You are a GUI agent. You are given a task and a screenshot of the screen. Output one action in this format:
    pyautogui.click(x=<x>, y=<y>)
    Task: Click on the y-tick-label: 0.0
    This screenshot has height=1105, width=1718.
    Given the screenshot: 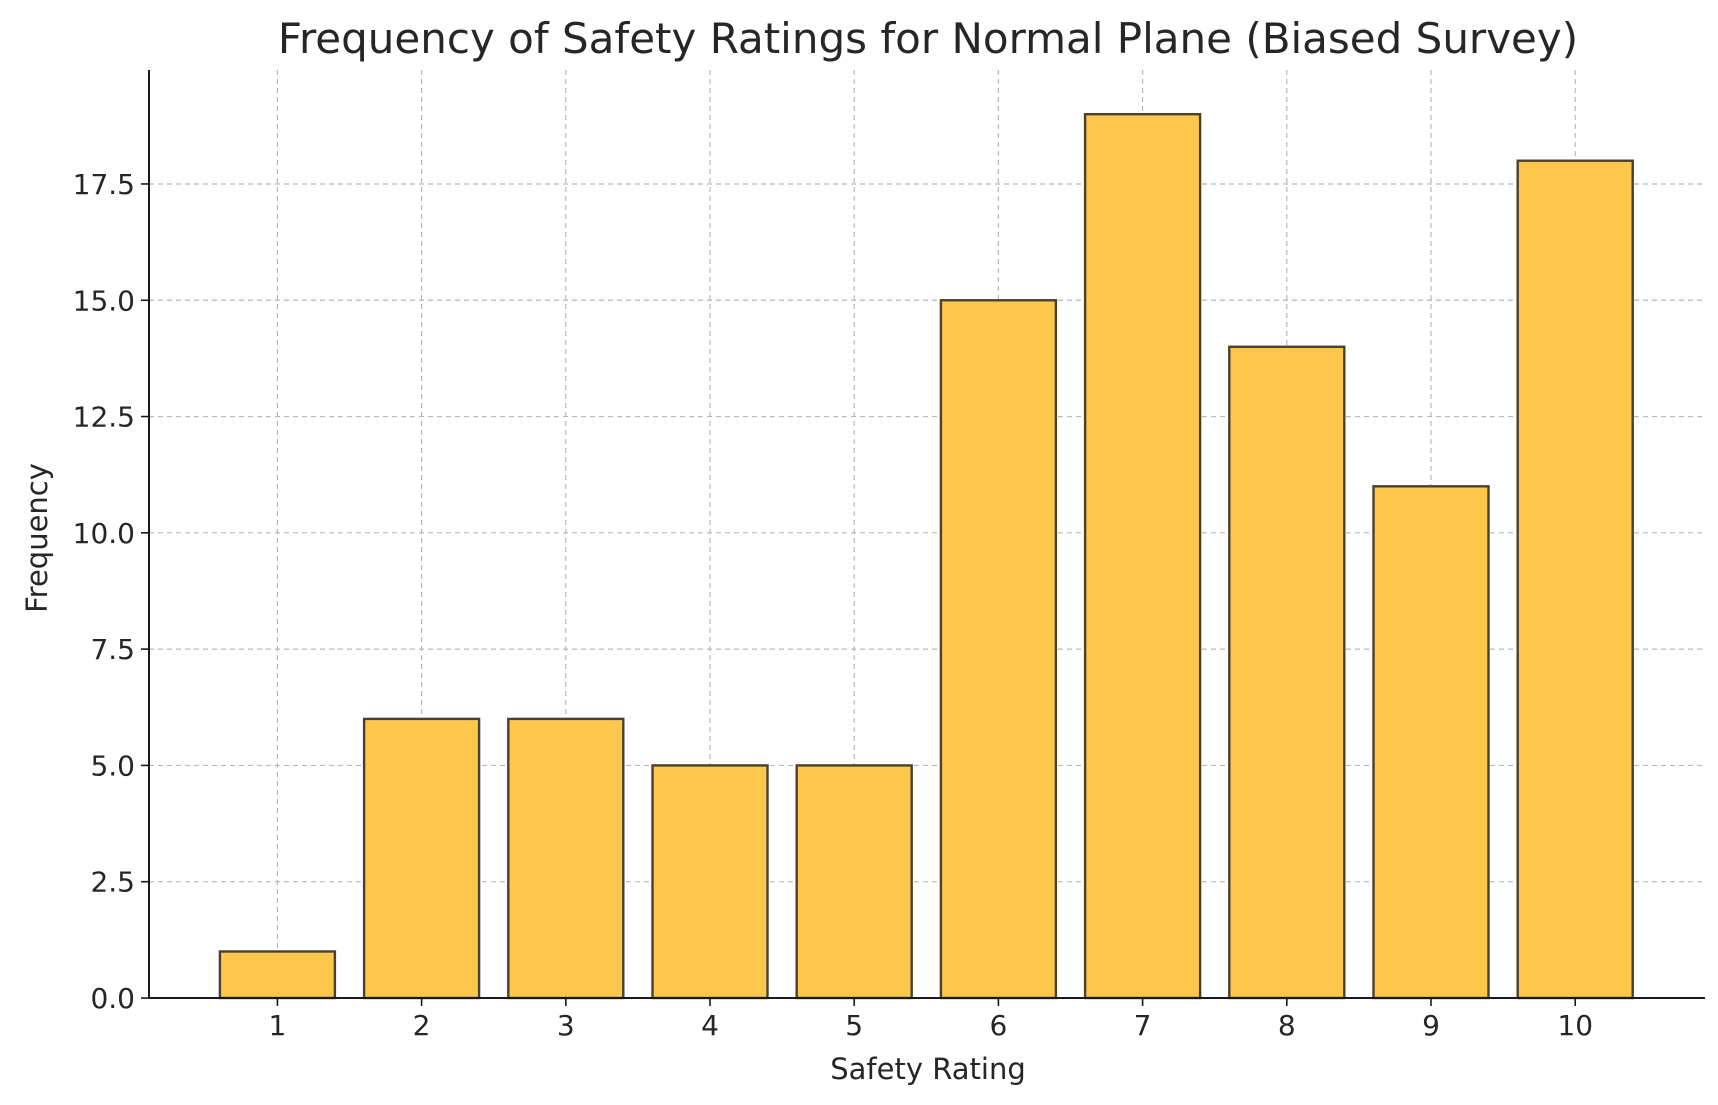 What is the action you would take?
    pyautogui.click(x=112, y=998)
    